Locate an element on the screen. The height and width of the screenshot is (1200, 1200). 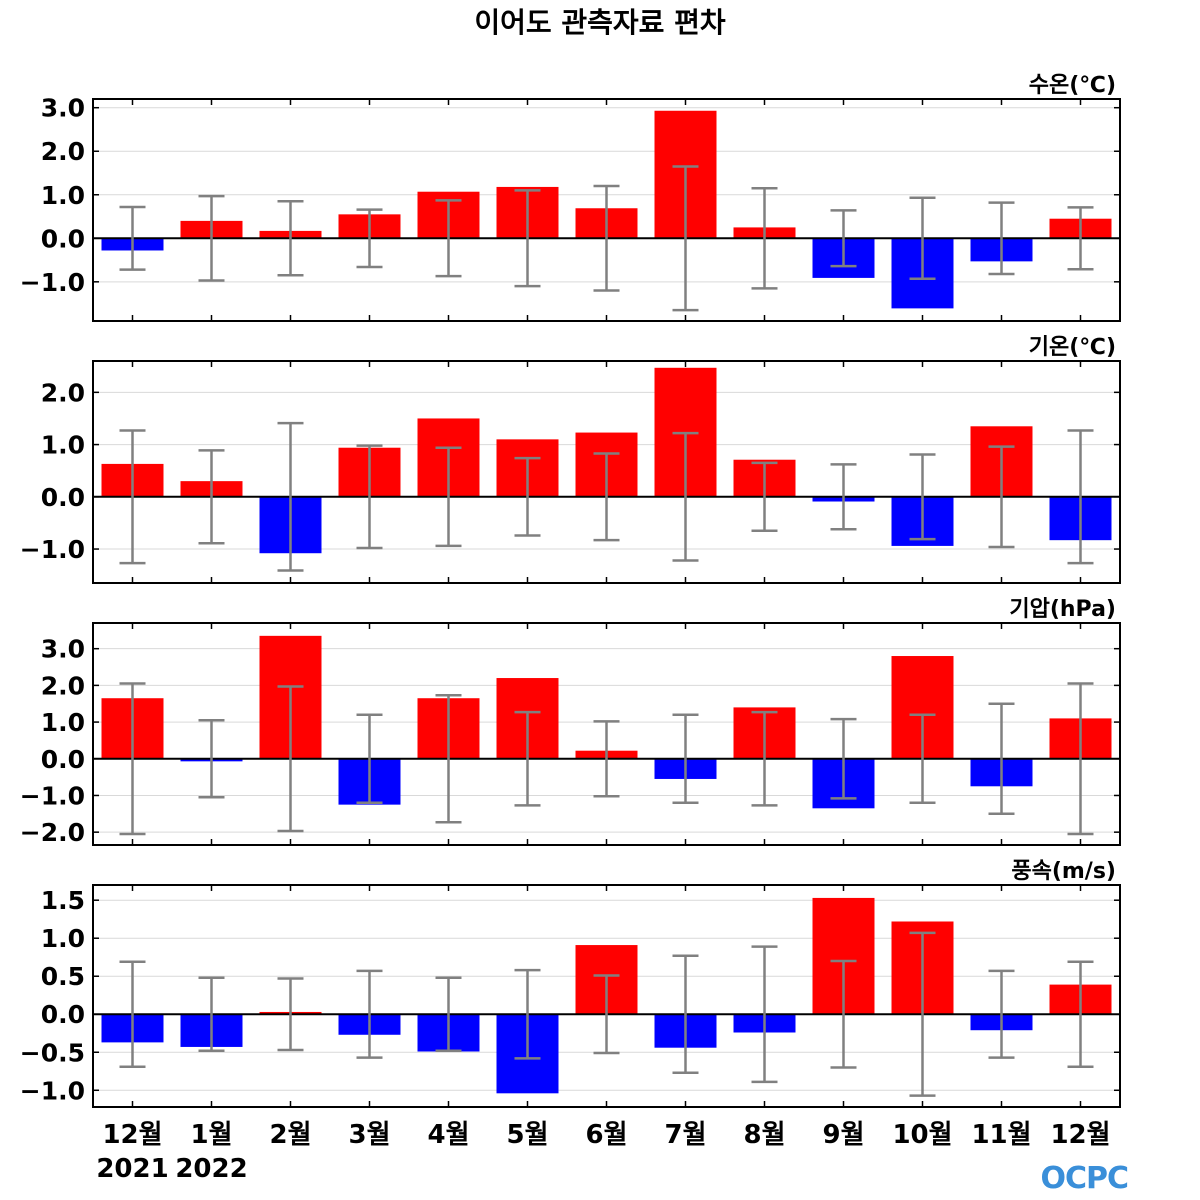
ocpc-logo-text: OCPC is located at coordinates (1084, 1178).